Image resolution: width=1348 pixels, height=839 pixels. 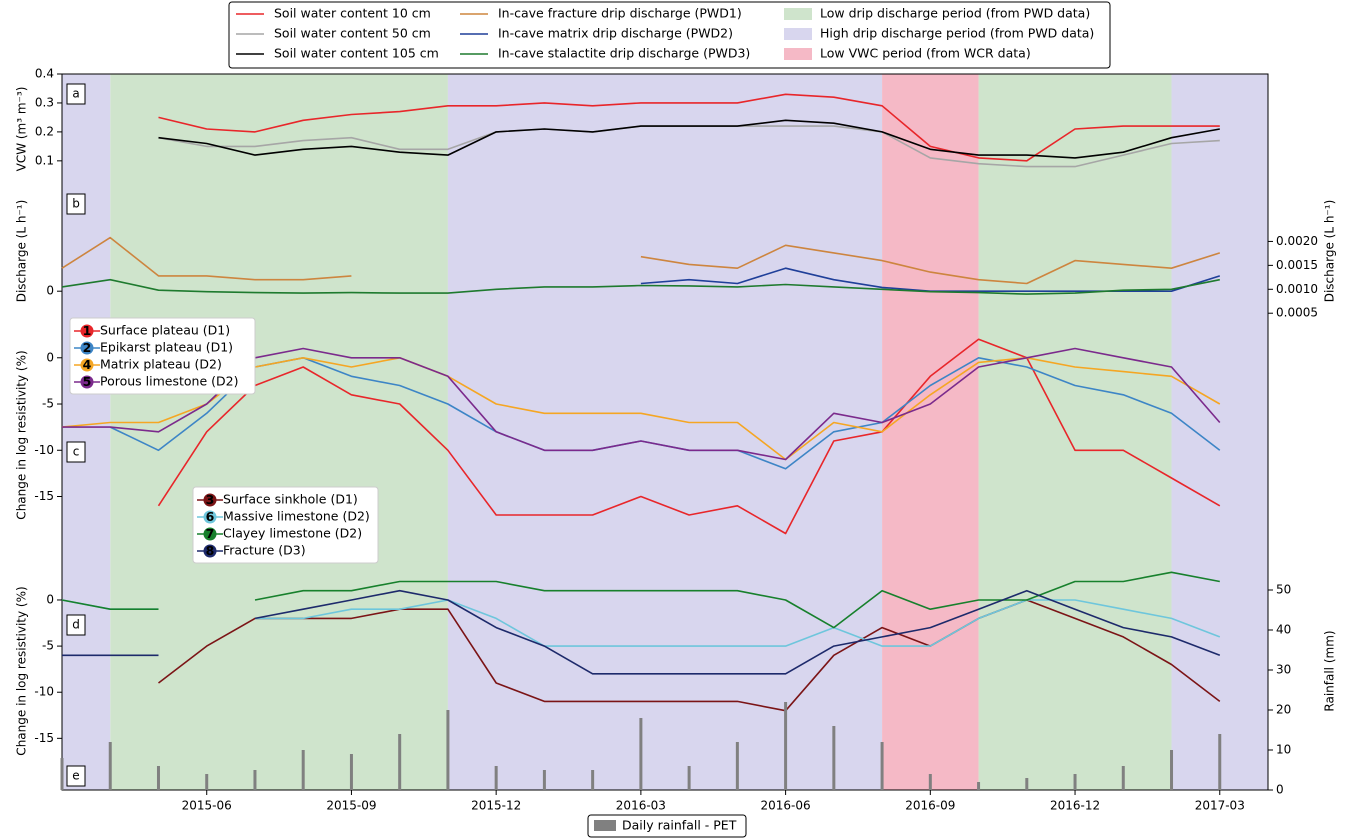 I want to click on y-tick-label: 20, so click(x=1283, y=710).